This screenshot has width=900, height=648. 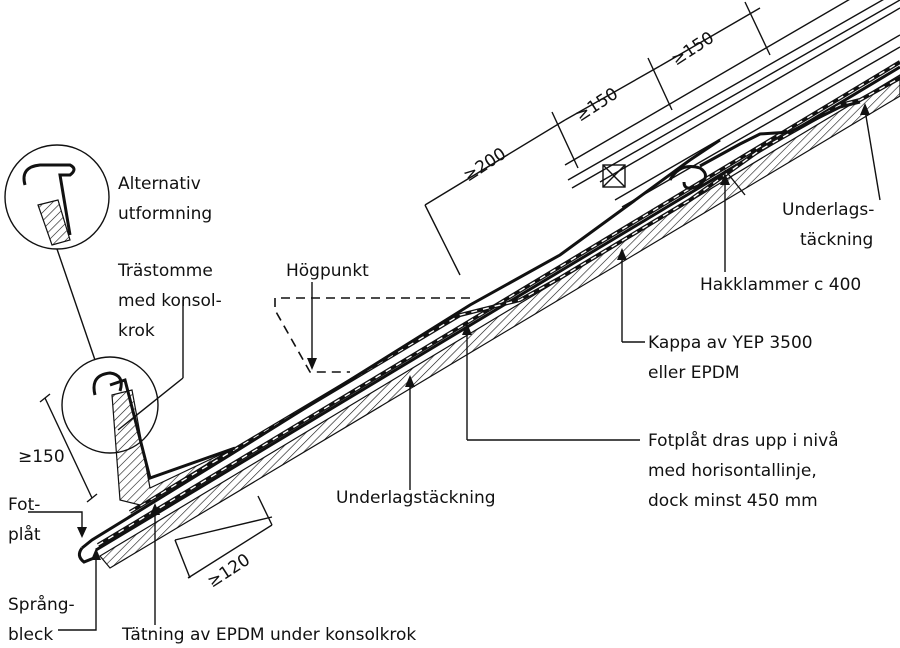 I want to click on label-alternativ: Alternativ, so click(x=159, y=184).